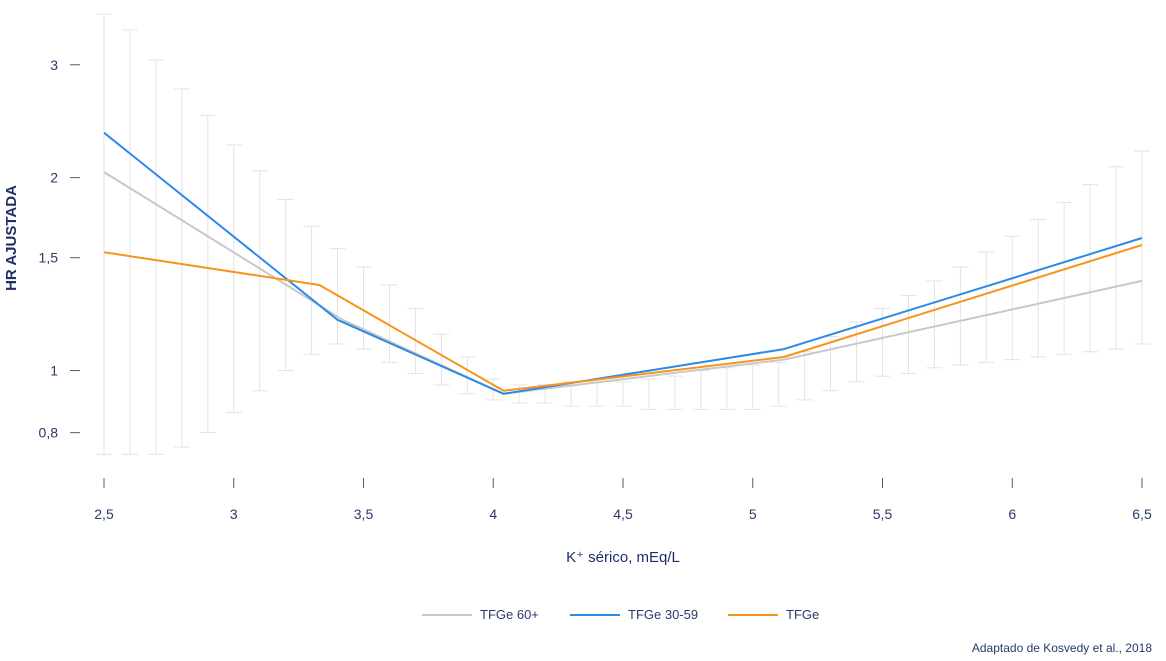 The width and height of the screenshot is (1166, 661). What do you see at coordinates (59, 249) in the screenshot?
I see `y-axis: 0,8 1 1,5 2 3` at bounding box center [59, 249].